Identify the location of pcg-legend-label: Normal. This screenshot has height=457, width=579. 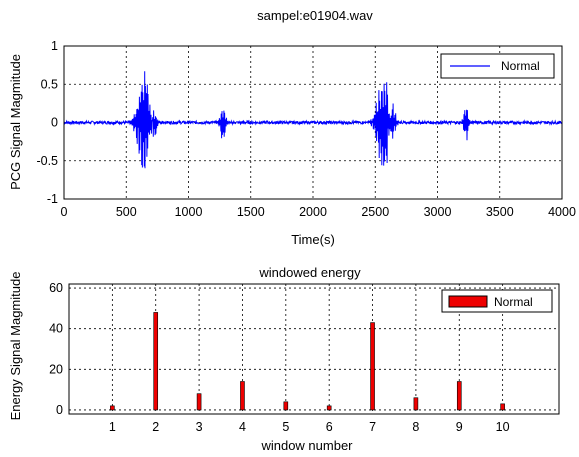
(520, 66).